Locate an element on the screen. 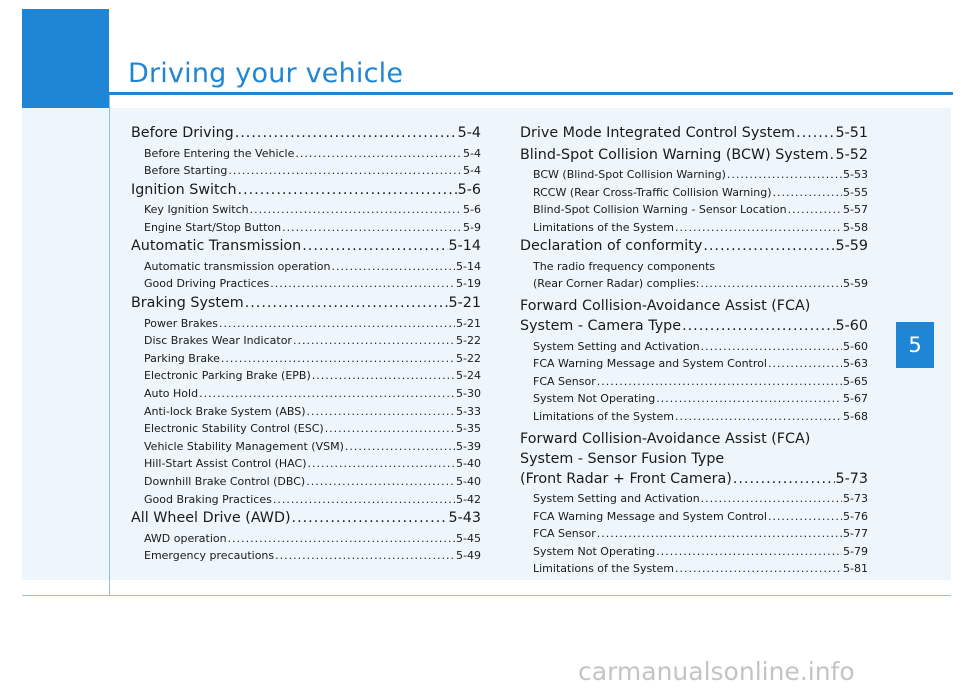 The image size is (960, 689). toc-item-page: 5-40 is located at coordinates (468, 464).